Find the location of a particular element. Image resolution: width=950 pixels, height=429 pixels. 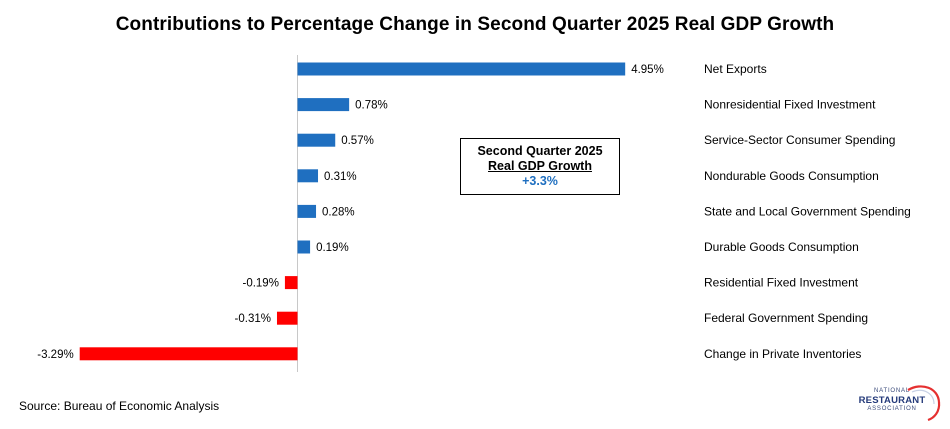

logo-swoosh-icon is located at coordinates (924, 403).